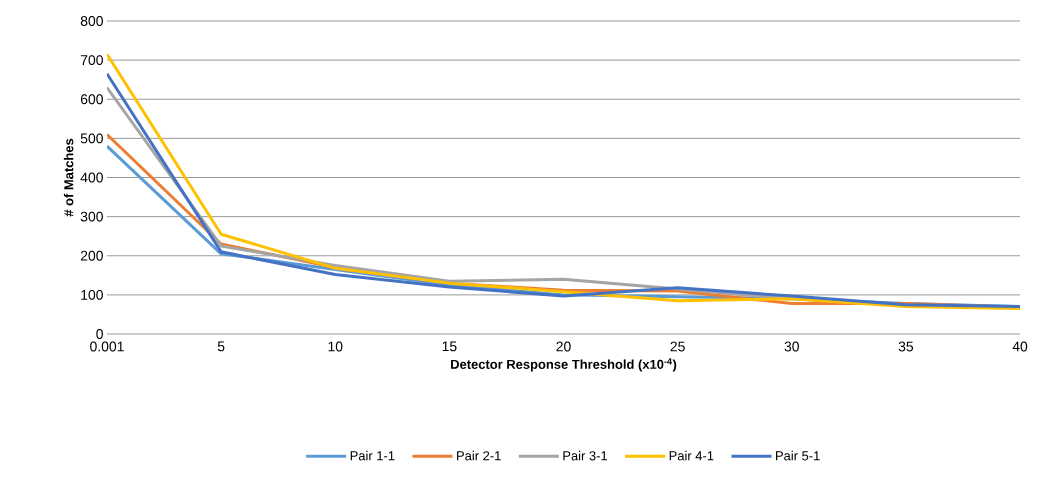 This screenshot has height=497, width=1039. Describe the element at coordinates (221, 346) in the screenshot. I see `x-tick-label: 5` at that location.